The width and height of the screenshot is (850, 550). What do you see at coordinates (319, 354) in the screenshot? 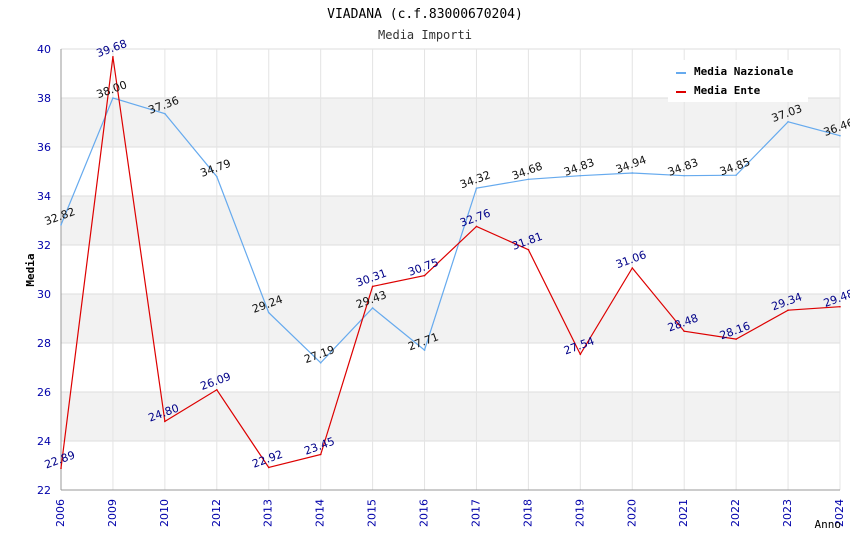
I see `data-label: 27.19` at bounding box center [319, 354].